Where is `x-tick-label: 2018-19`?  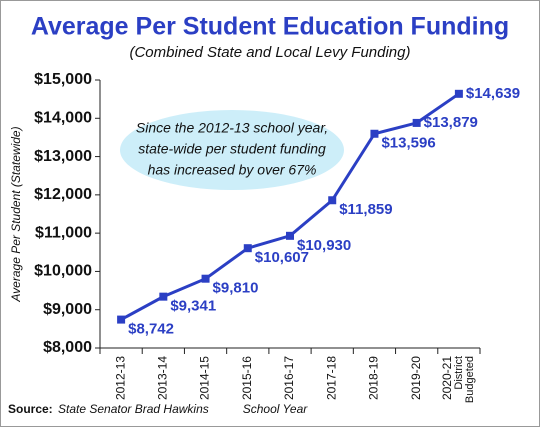
x-tick-label: 2018-19 is located at coordinates (374, 378).